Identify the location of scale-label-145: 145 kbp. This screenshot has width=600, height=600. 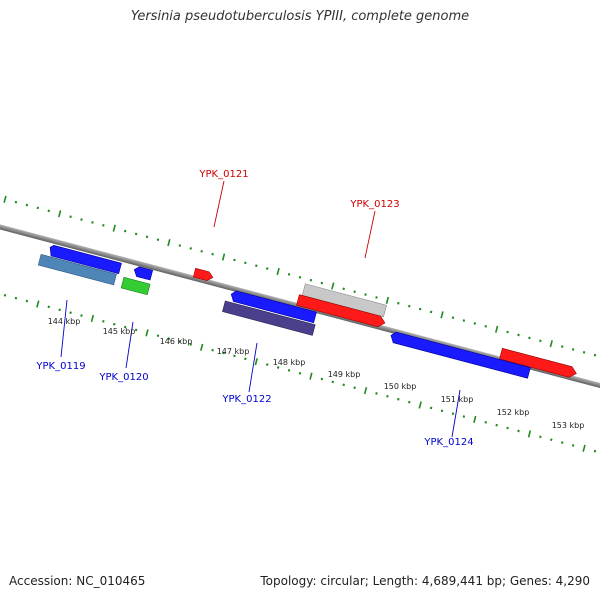
(119, 331).